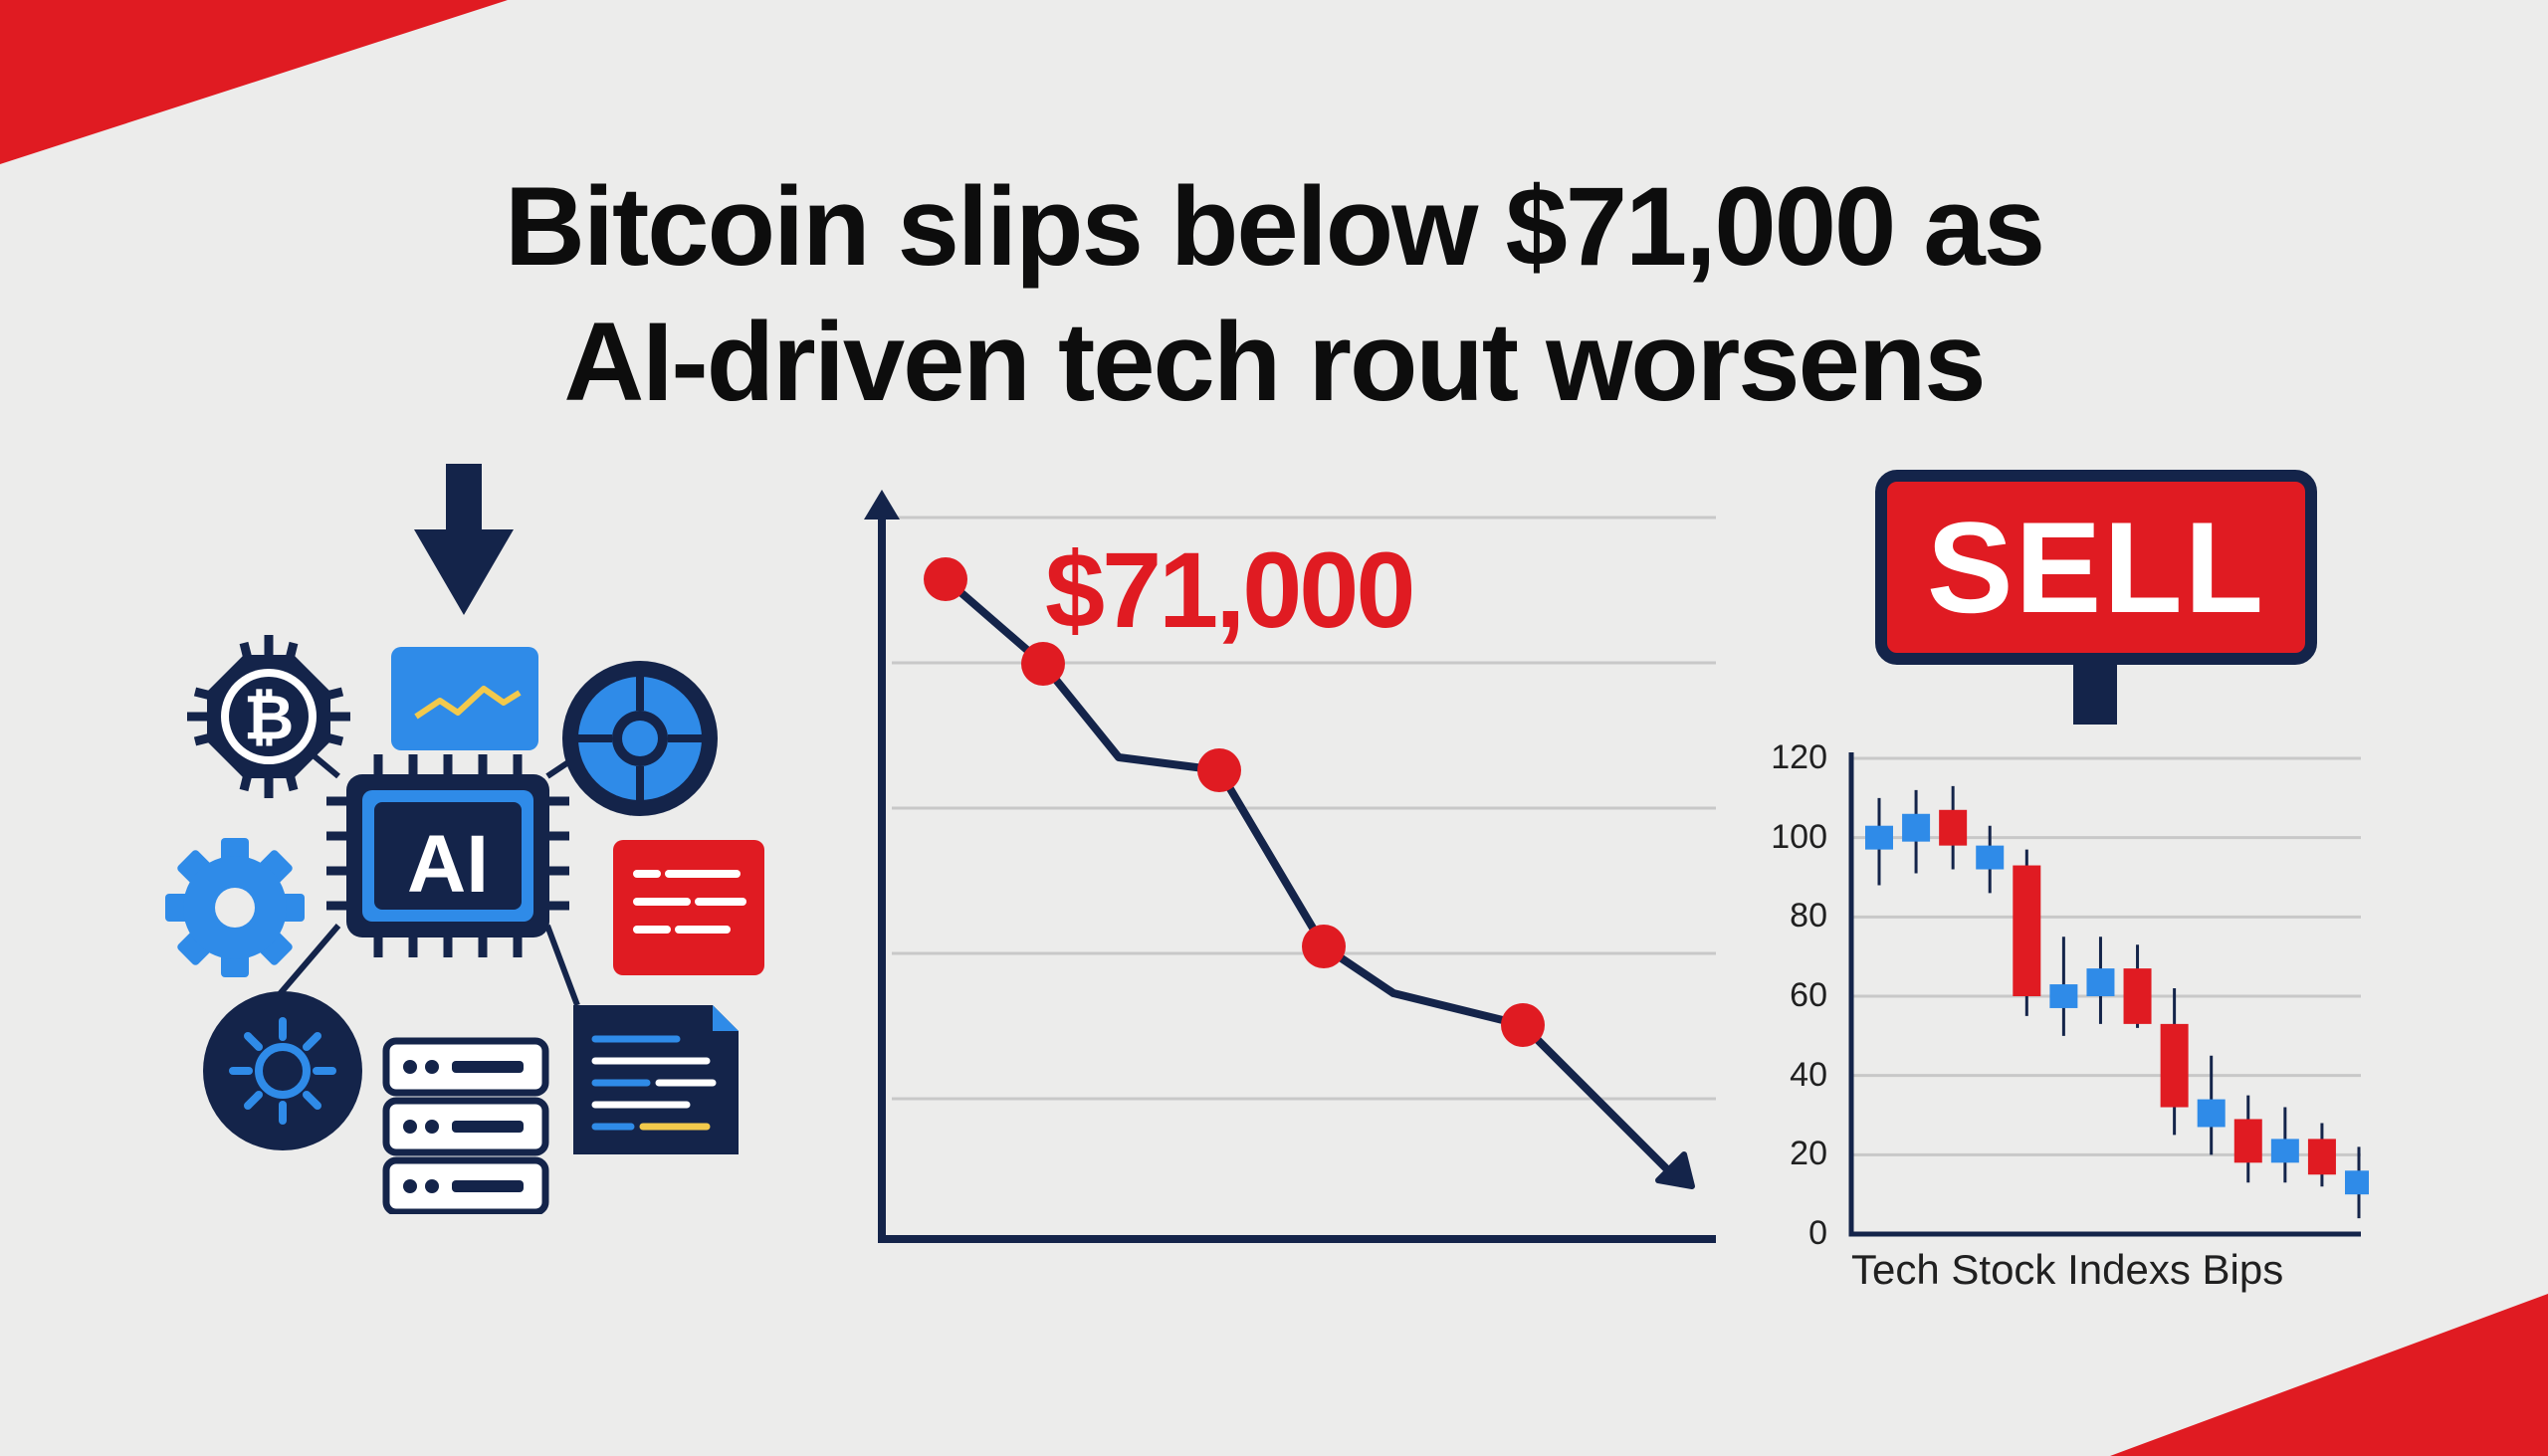 This screenshot has height=1456, width=2548. I want to click on file-code-icon, so click(656, 1079).